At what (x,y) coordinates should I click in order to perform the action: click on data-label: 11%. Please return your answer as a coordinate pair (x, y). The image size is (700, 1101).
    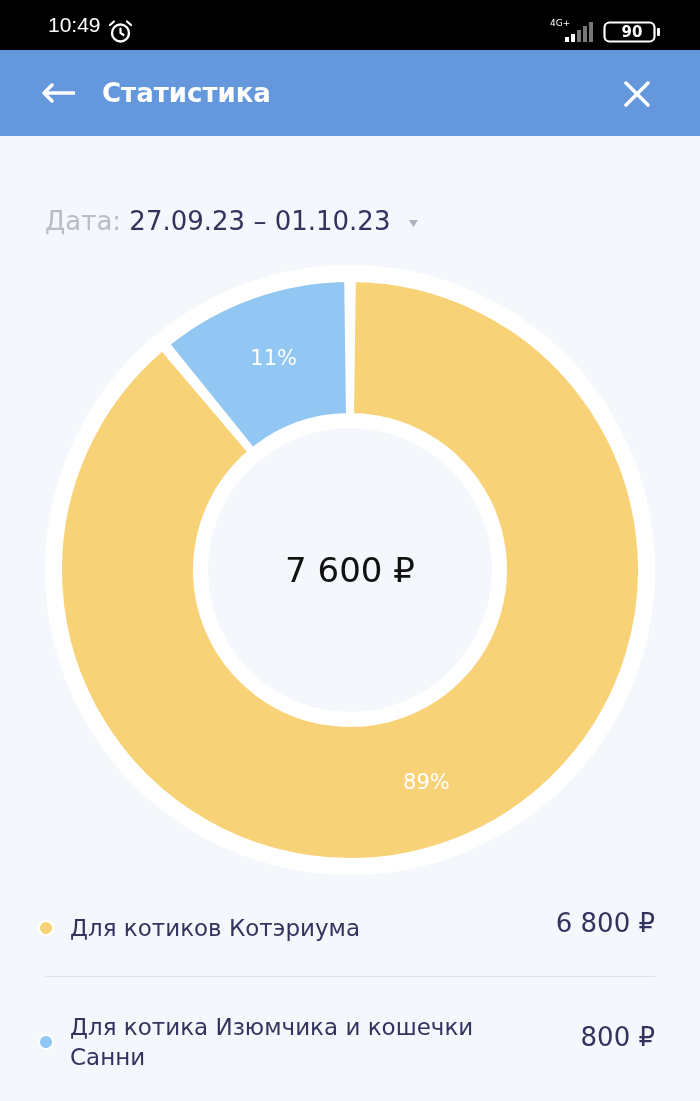
    Looking at the image, I should click on (273, 357).